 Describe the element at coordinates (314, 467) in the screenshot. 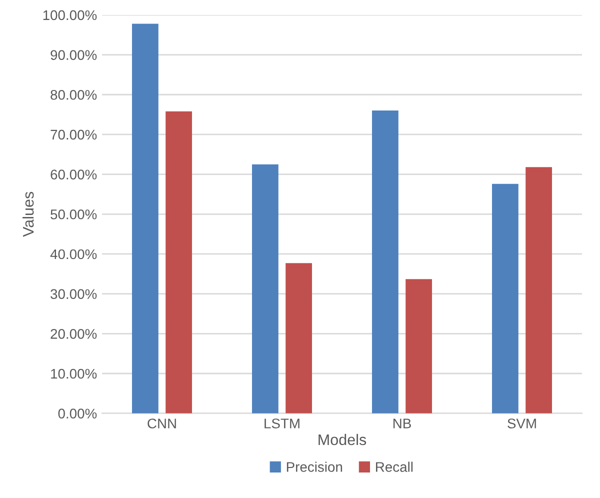

I see `legend-label: Precision` at that location.